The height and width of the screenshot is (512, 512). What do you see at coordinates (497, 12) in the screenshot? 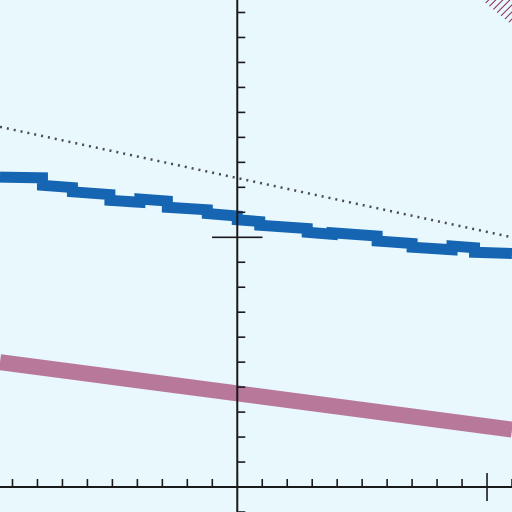
I see `hatched-region` at bounding box center [497, 12].